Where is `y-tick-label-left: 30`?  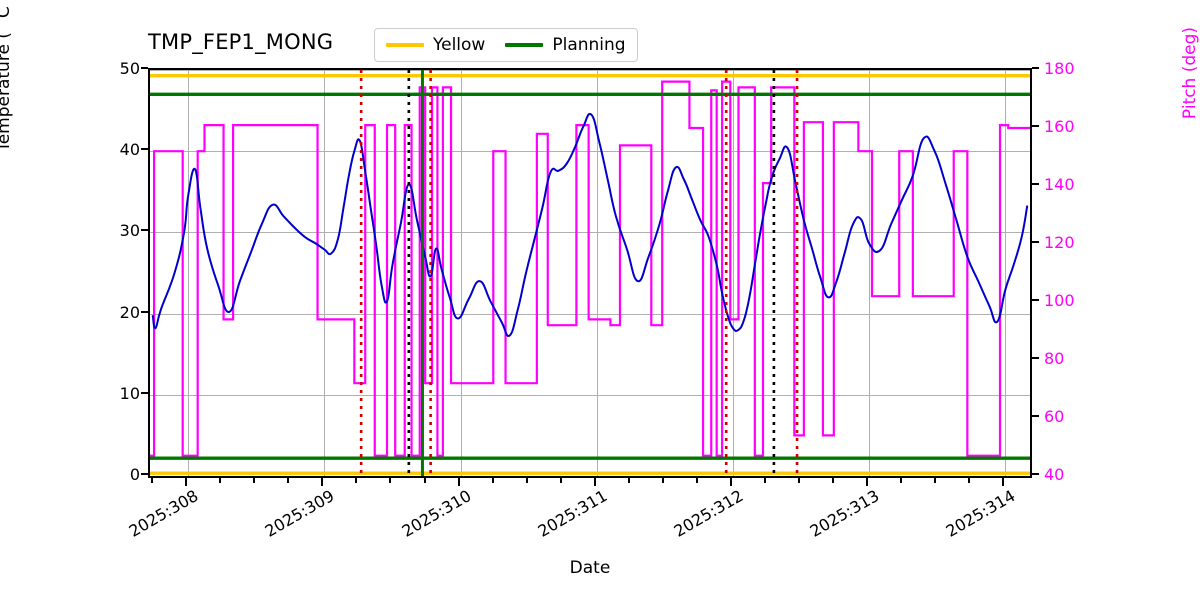 y-tick-label-left: 30 is located at coordinates (129, 231).